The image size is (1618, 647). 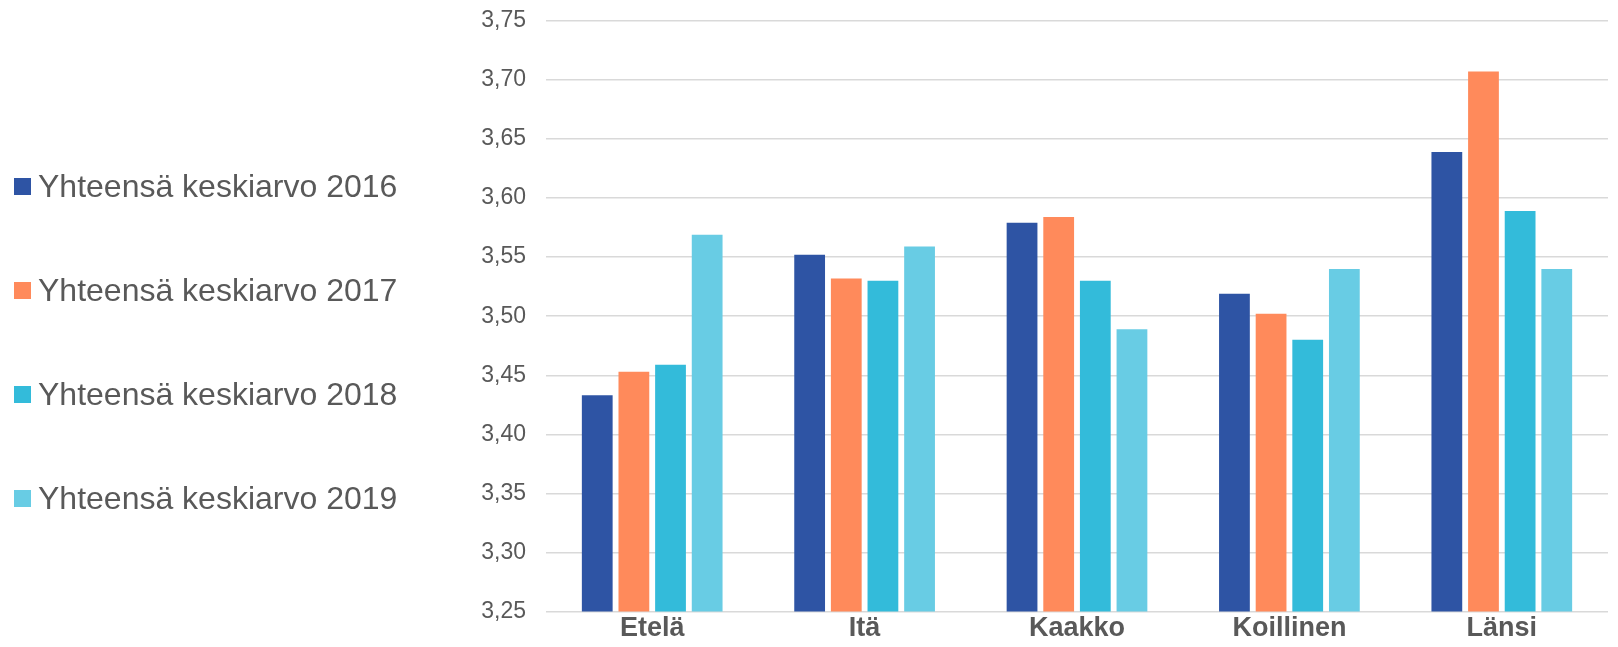 I want to click on legend-label: Yhteensä keskiarvo 2019, so click(x=218, y=498).